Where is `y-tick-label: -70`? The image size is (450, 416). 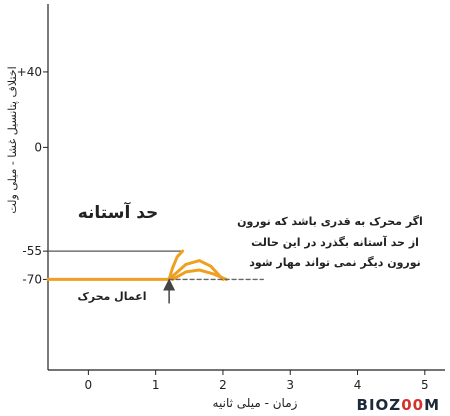 y-tick-label: -70 is located at coordinates (32, 279).